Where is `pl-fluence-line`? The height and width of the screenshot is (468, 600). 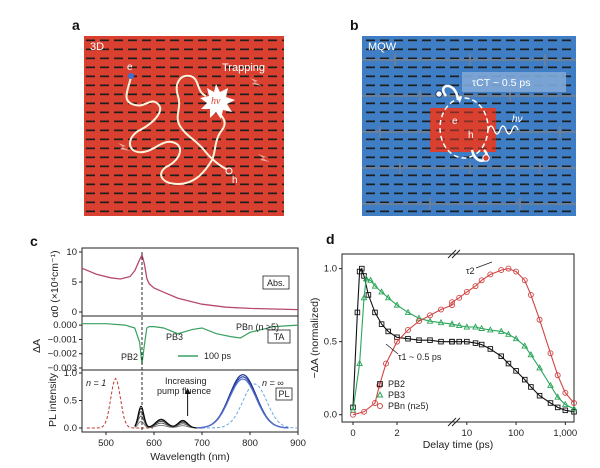 pl-fluence-line is located at coordinates (168, 417).